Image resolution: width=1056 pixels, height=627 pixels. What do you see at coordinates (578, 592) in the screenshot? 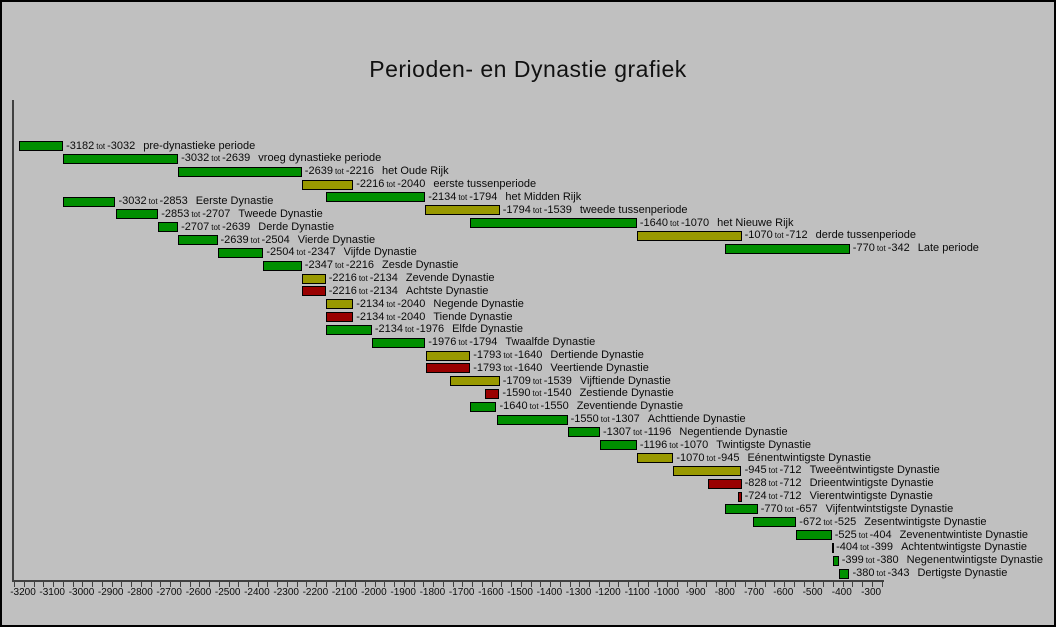
I see `x-axis-tick-label: -1300` at bounding box center [578, 592].